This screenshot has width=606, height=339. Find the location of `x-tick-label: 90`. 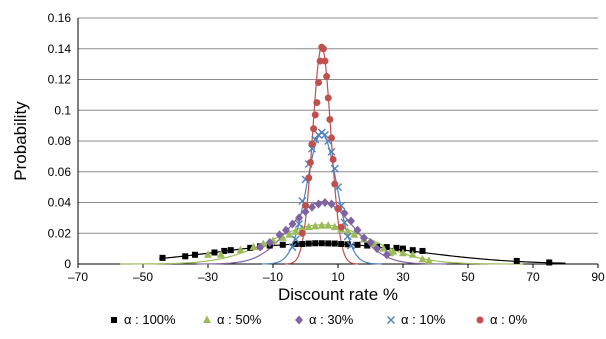

x-tick-label: 90 is located at coordinates (598, 277).